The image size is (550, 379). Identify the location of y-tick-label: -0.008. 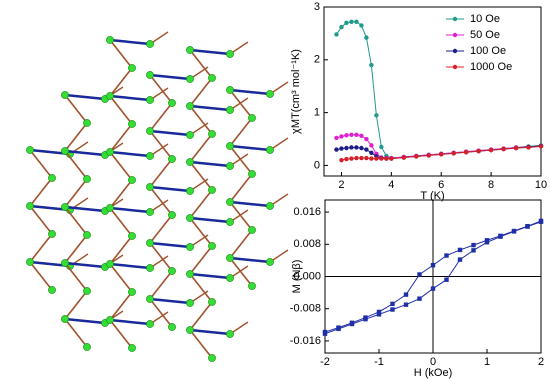
(305, 309).